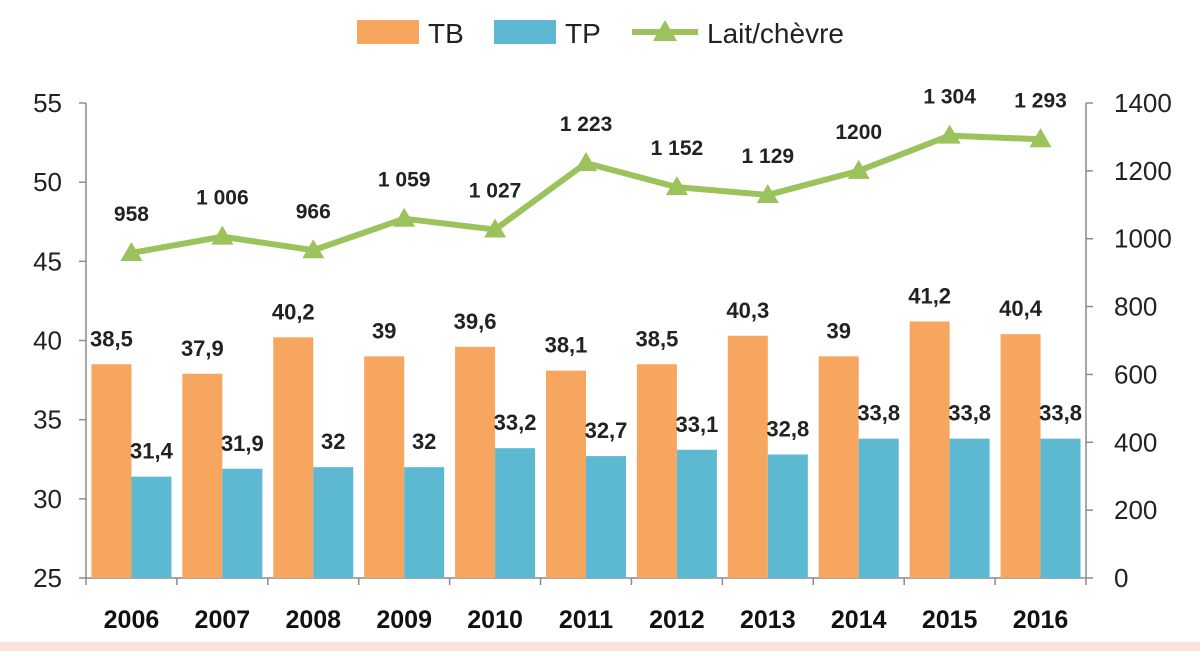 Image resolution: width=1200 pixels, height=651 pixels. What do you see at coordinates (949, 97) in the screenshot?
I see `data-label-lait: 1 304` at bounding box center [949, 97].